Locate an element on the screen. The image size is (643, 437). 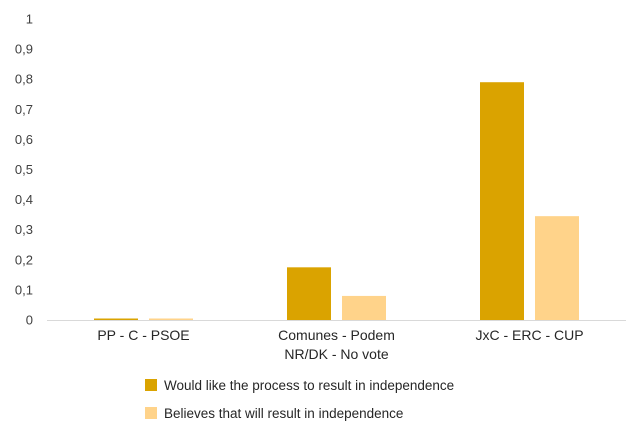
y-tick-label: 0,3 is located at coordinates (24, 229).